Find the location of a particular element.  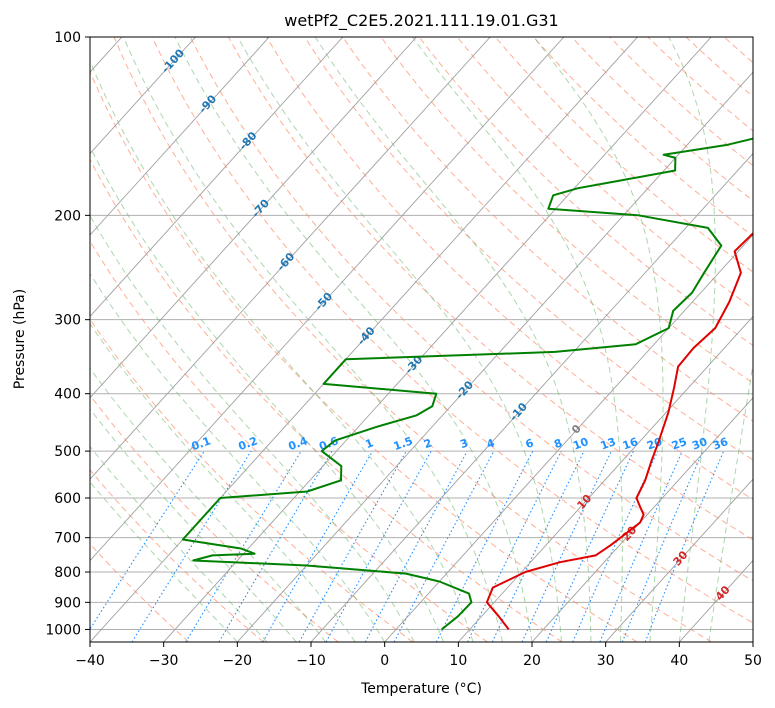

mixing-ratio-label: 0.2 is located at coordinates (248, 443).